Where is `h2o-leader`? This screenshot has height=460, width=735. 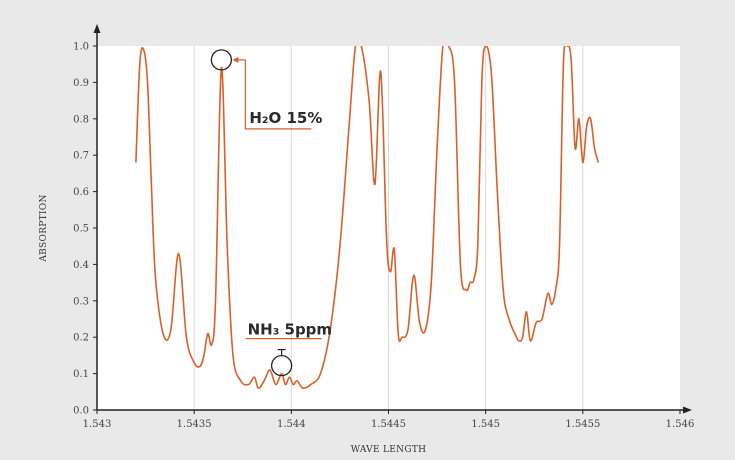
h2o-leader is located at coordinates (278, 94).